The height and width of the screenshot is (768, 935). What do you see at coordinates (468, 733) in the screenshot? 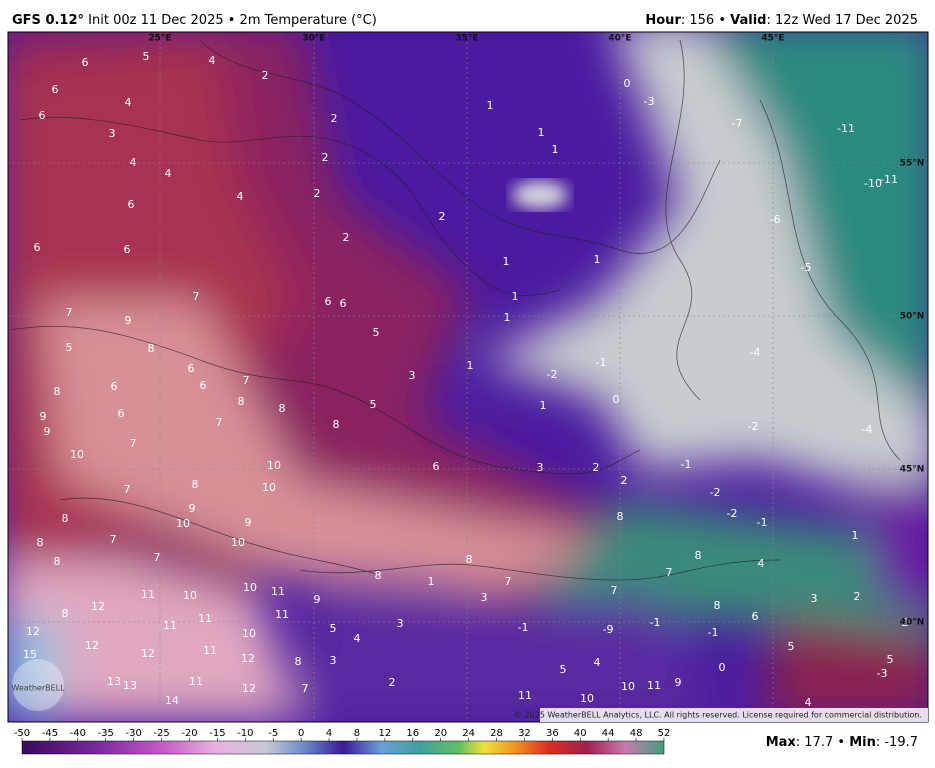
I see `colorbar-tick-label: 24` at bounding box center [468, 733].